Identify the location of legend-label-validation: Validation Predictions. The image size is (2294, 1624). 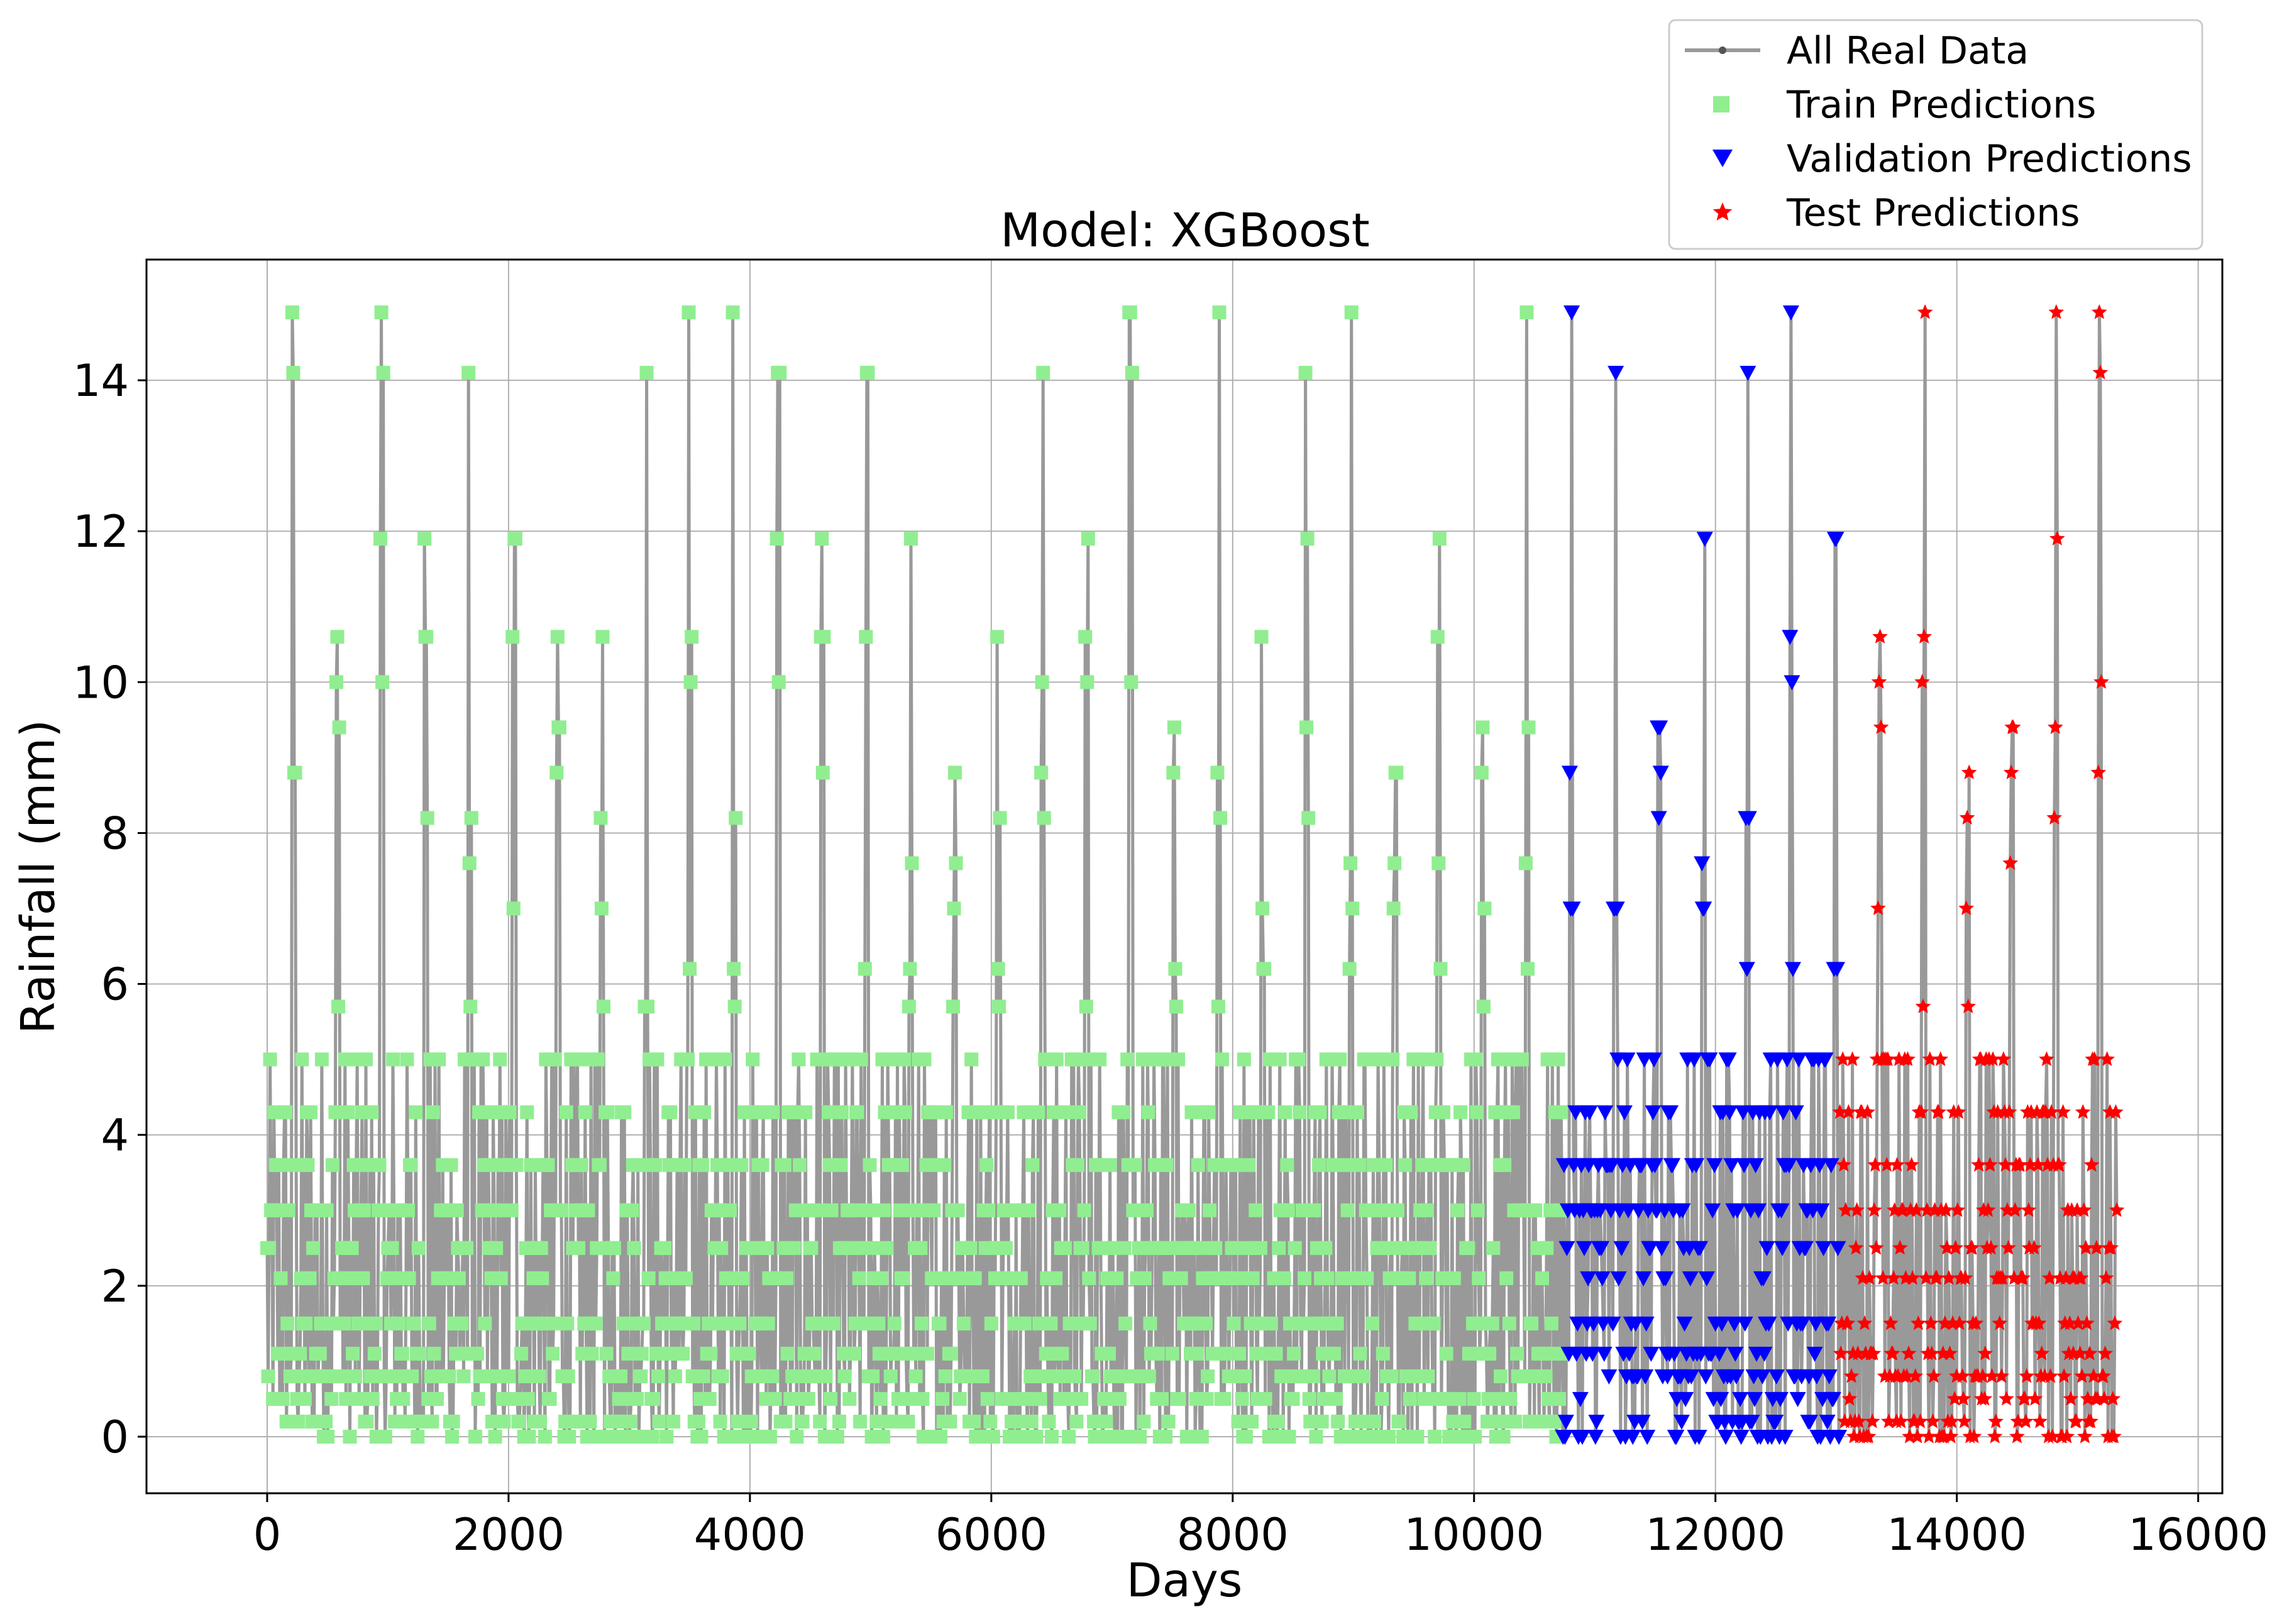
(1990, 159).